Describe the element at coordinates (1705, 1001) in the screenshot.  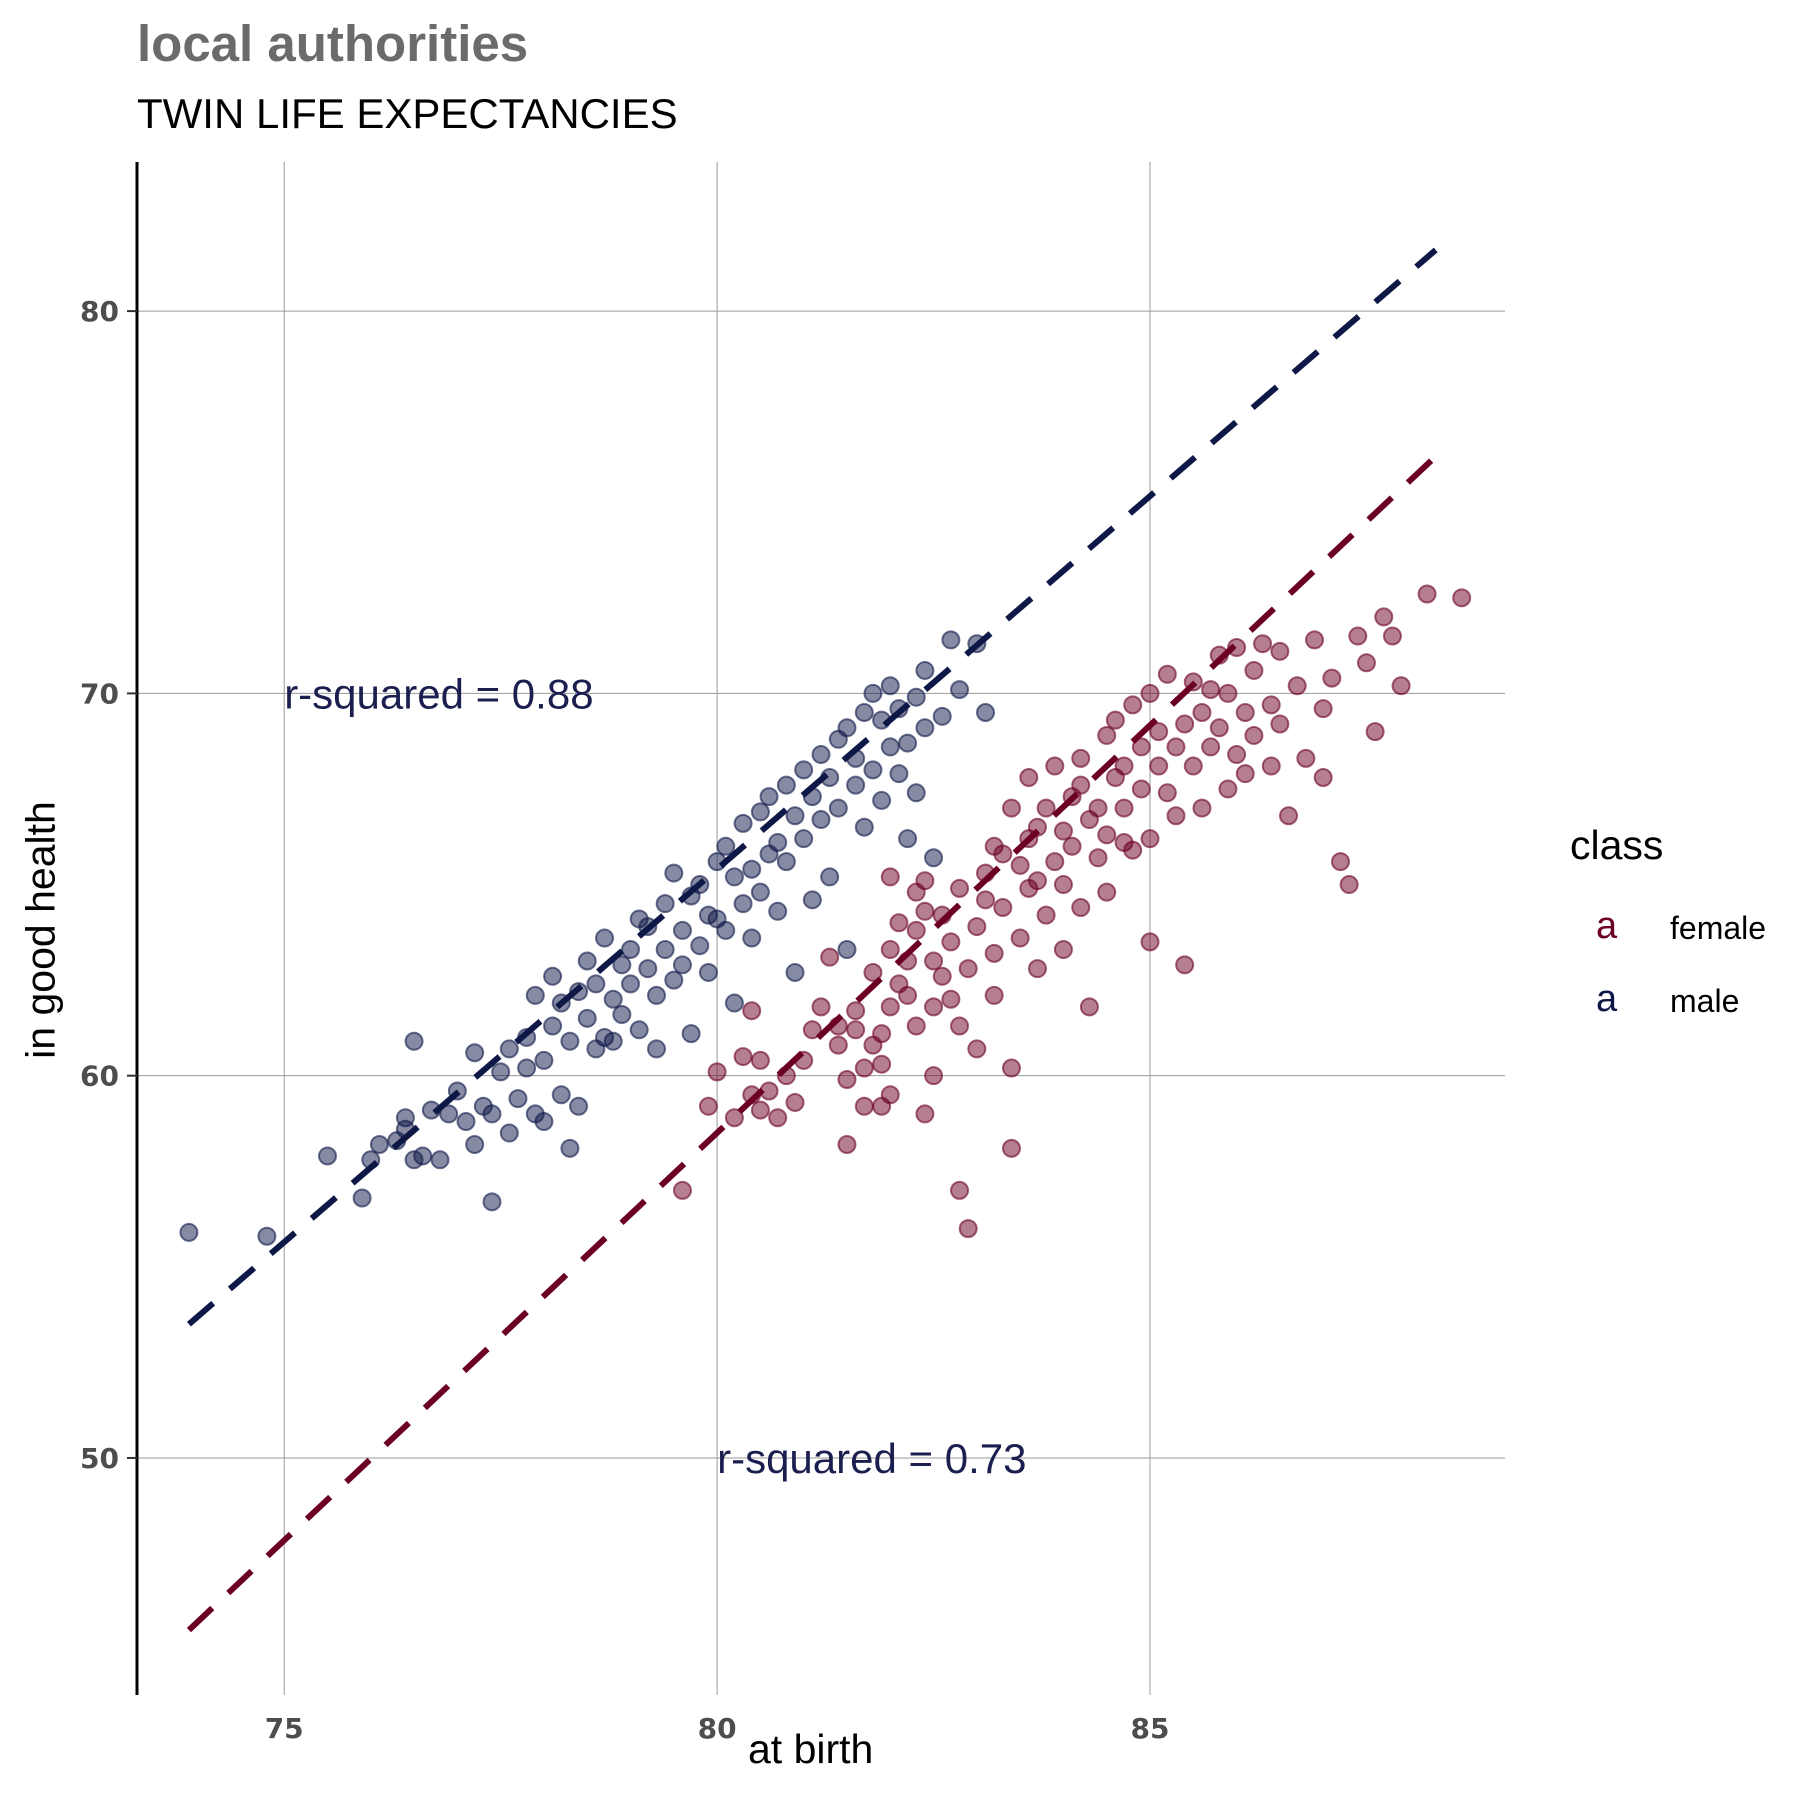
I see `legend-label-male: male` at that location.